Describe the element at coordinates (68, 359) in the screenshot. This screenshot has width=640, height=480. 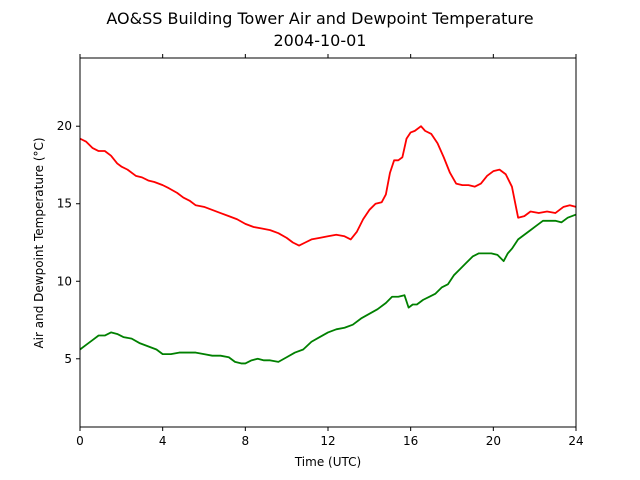
I see `y-tick-label: 5` at that location.